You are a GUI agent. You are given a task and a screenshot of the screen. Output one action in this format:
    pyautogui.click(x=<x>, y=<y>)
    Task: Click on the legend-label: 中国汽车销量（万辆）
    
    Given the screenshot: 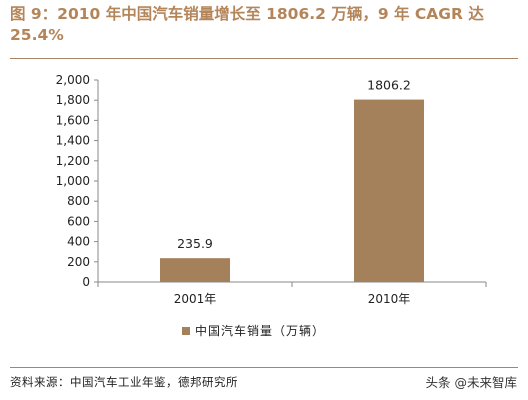 What is the action you would take?
    pyautogui.click(x=260, y=330)
    